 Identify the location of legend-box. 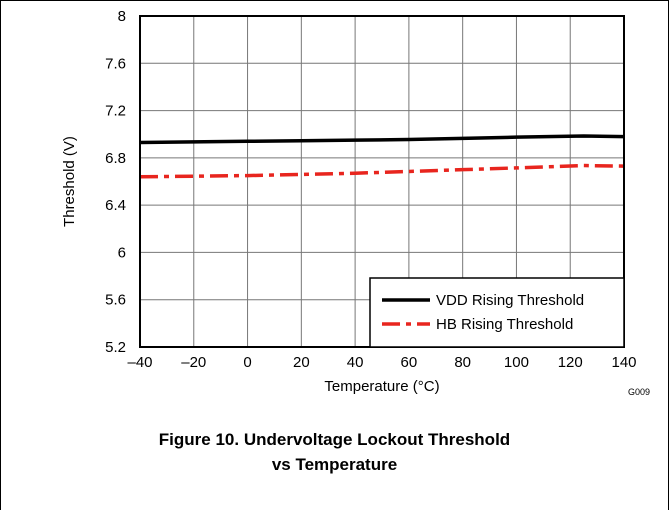
(497, 312).